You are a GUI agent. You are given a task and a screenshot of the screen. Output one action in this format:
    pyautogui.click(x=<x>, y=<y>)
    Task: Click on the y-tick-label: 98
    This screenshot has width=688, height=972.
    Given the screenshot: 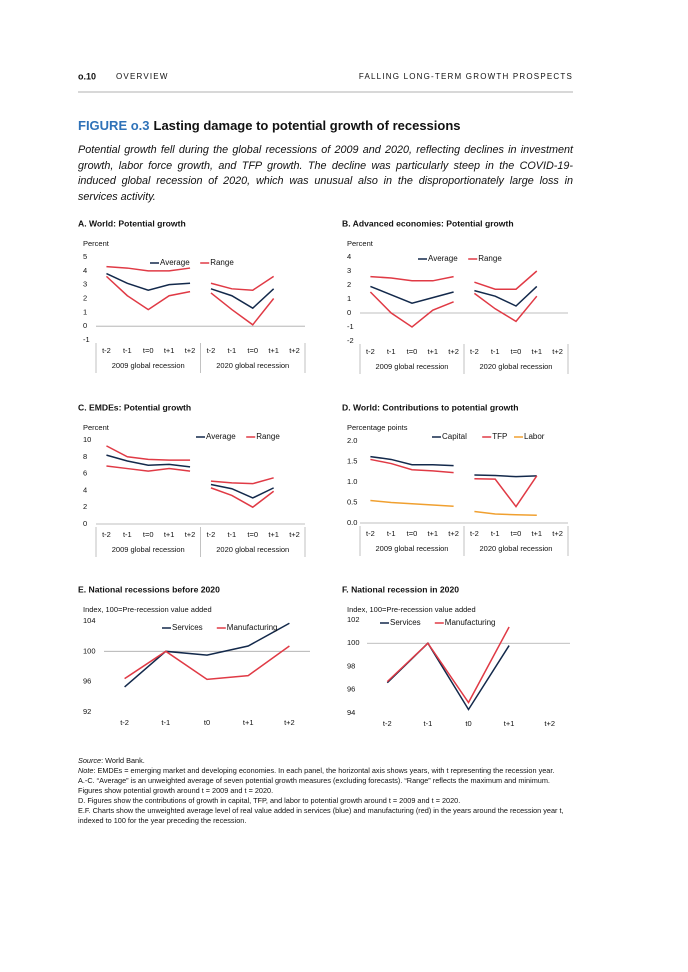 What is the action you would take?
    pyautogui.click(x=351, y=665)
    